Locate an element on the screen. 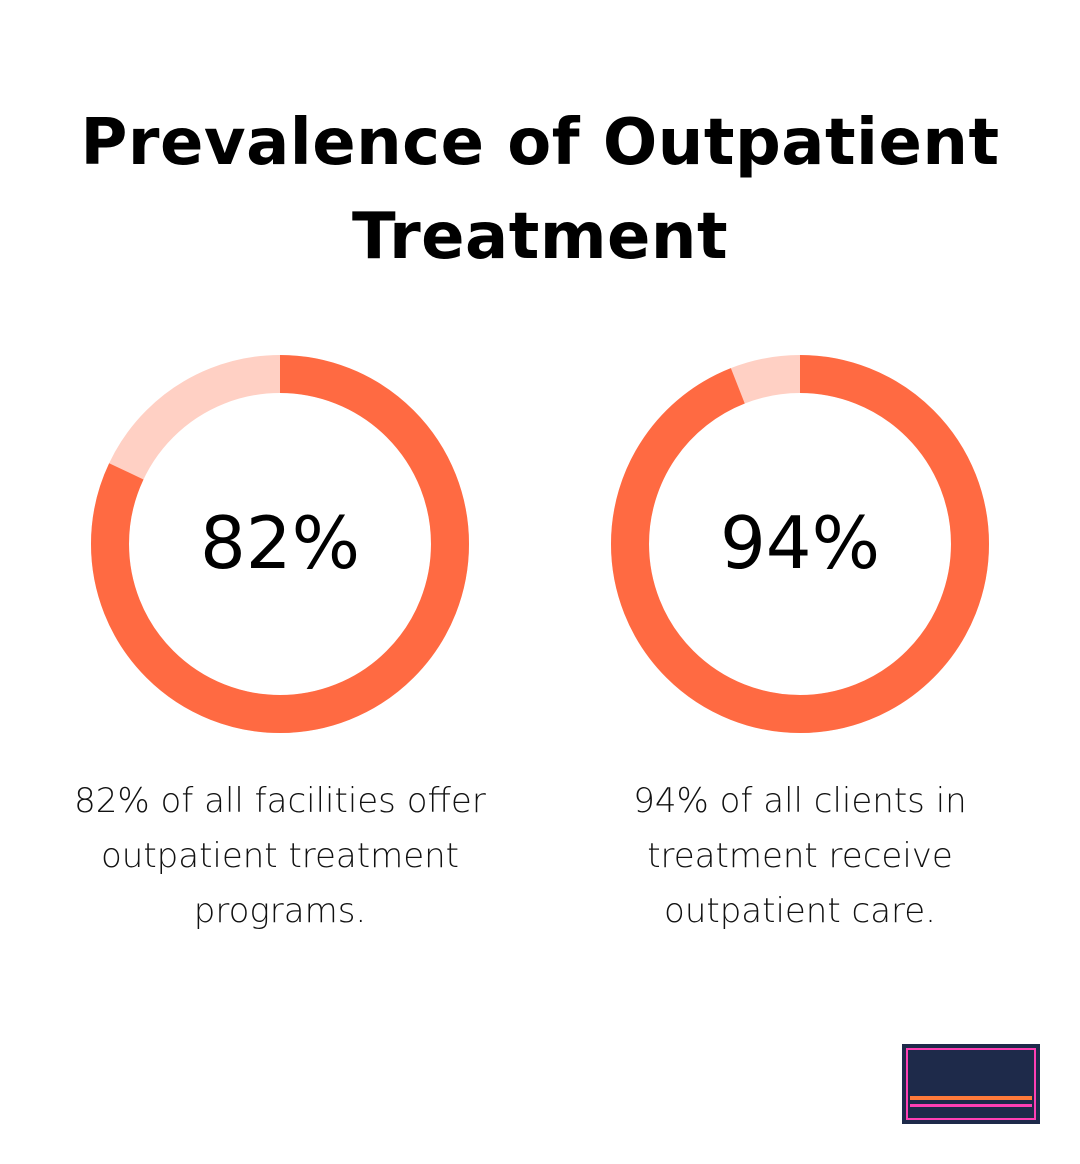 Image resolution: width=1080 pixels, height=1164 pixels. logo-frame is located at coordinates (971, 1084).